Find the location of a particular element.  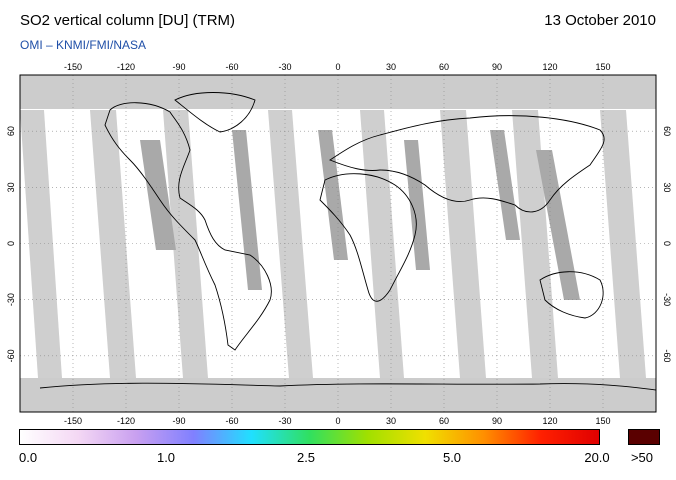

lon-tick-bottom: 120 is located at coordinates (549, 421).